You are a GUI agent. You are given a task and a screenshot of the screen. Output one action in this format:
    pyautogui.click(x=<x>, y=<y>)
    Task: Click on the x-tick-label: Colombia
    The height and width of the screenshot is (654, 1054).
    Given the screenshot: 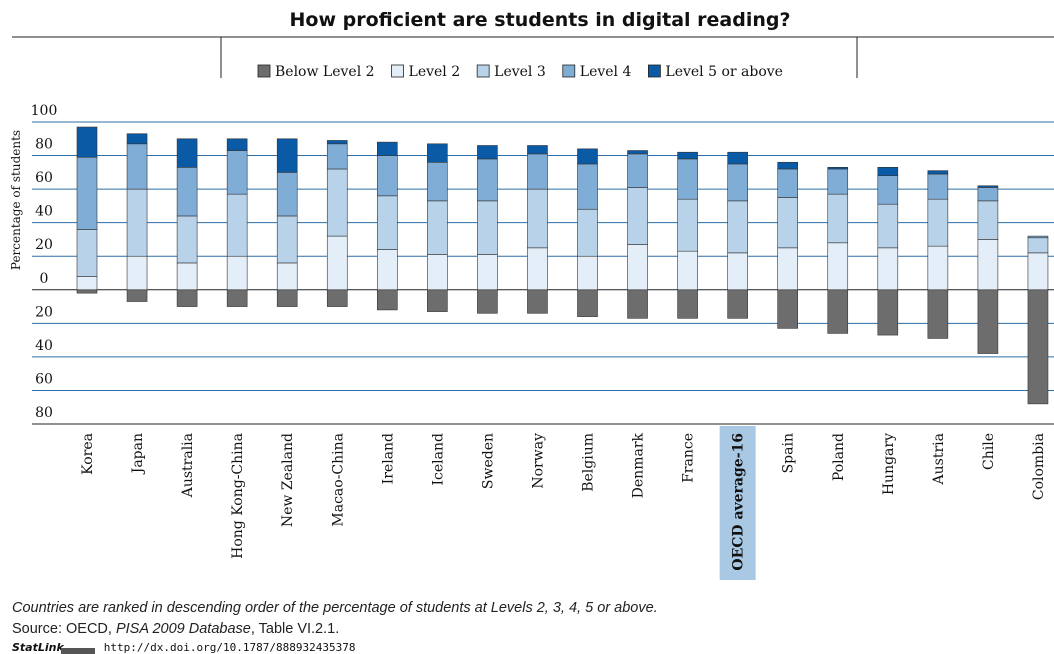 What is the action you would take?
    pyautogui.click(x=1039, y=466)
    